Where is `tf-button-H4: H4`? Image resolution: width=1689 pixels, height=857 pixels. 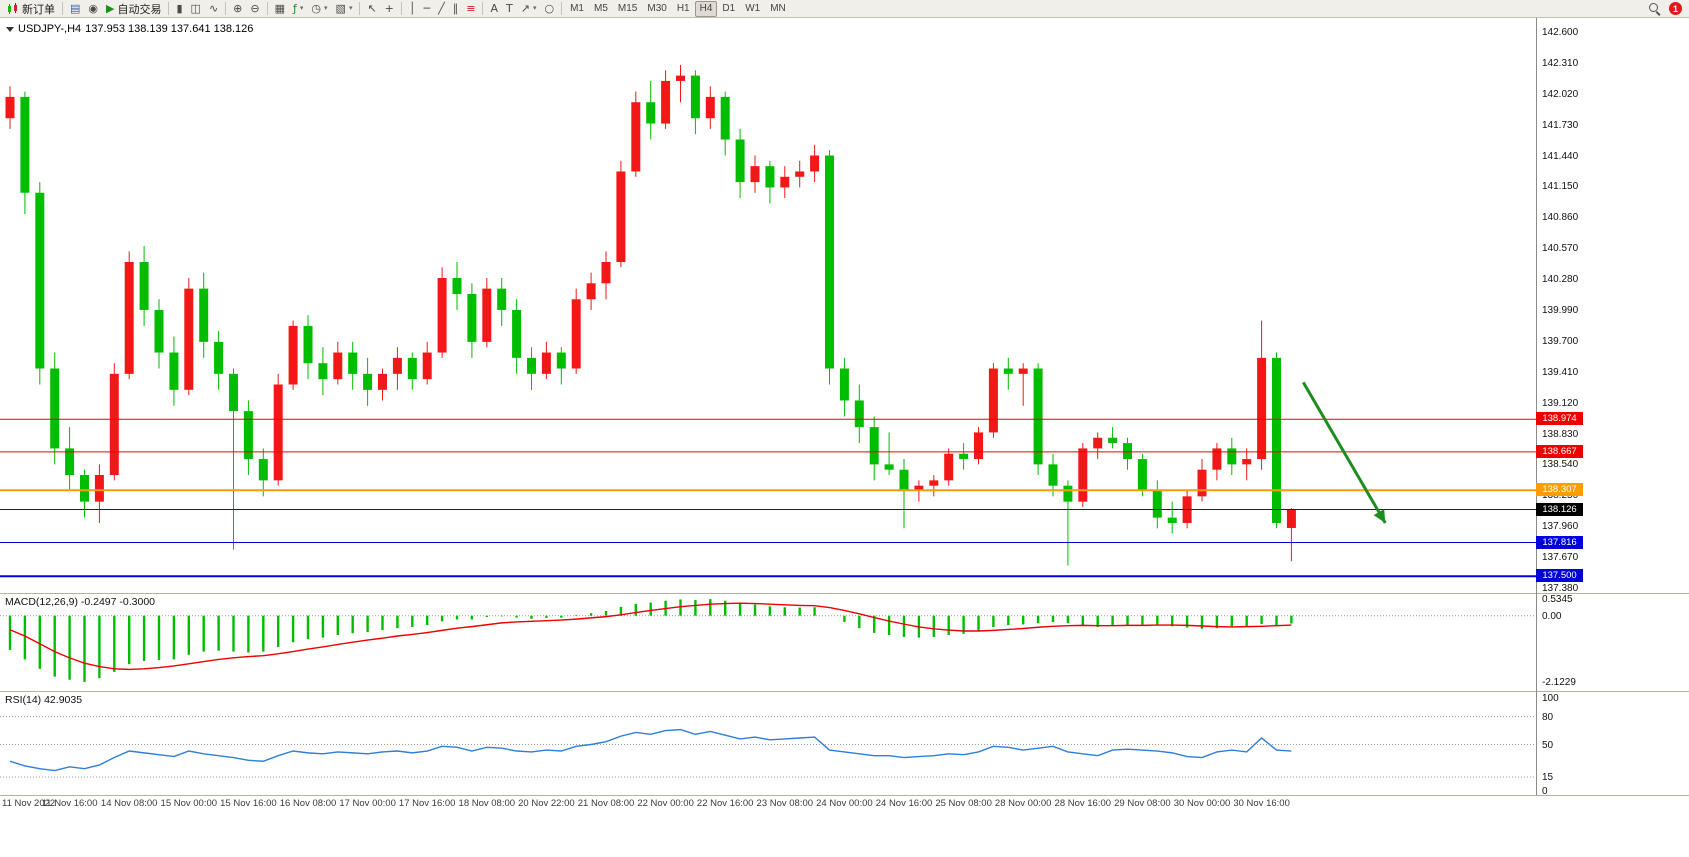
tf-button-H4: H4 is located at coordinates (706, 8).